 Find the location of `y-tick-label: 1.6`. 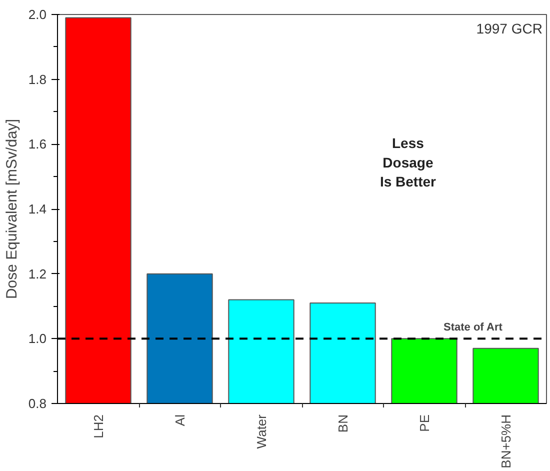

y-tick-label: 1.6 is located at coordinates (37, 144).